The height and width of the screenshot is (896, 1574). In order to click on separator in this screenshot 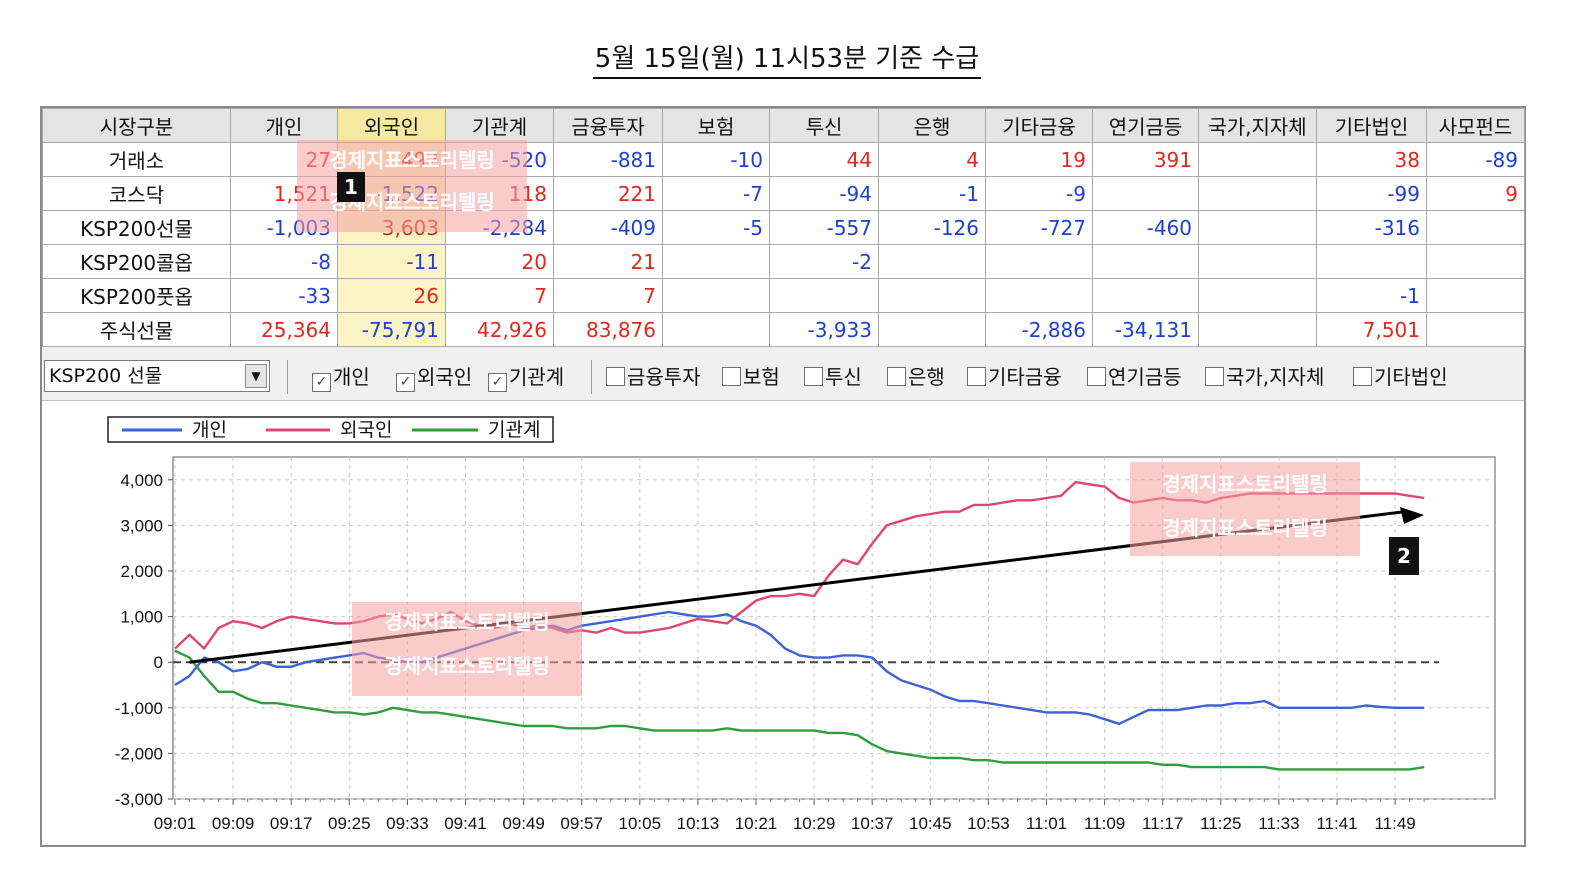, I will do `click(287, 377)`.